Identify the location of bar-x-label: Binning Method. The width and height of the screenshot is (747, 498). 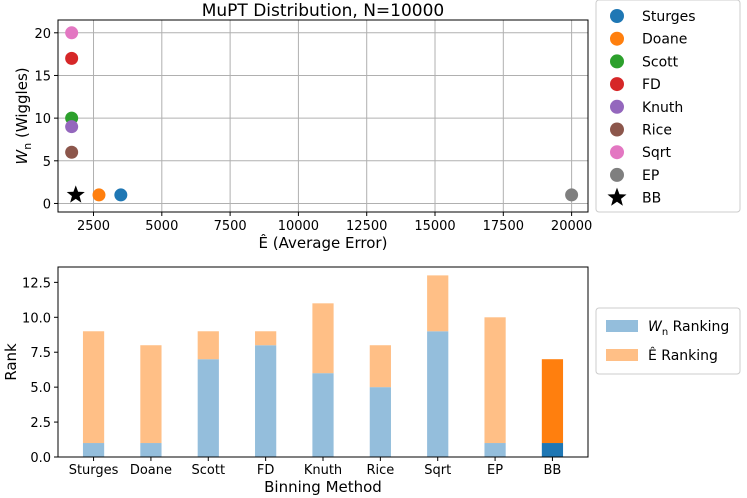
(323, 487).